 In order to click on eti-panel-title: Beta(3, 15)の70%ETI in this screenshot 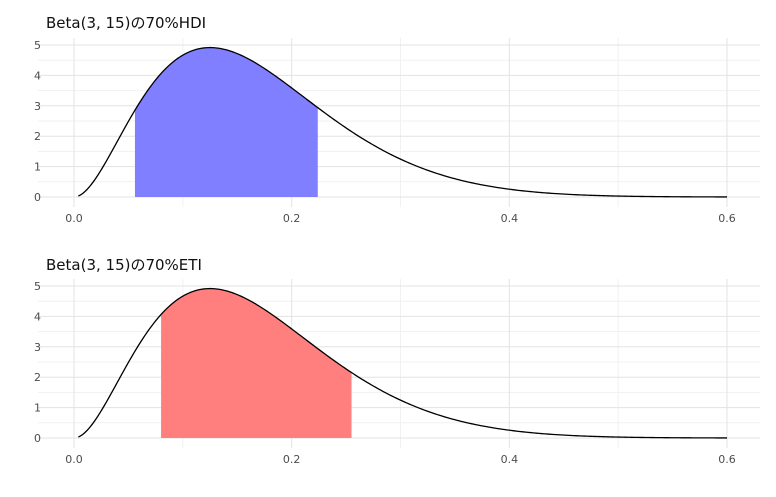, I will do `click(124, 265)`.